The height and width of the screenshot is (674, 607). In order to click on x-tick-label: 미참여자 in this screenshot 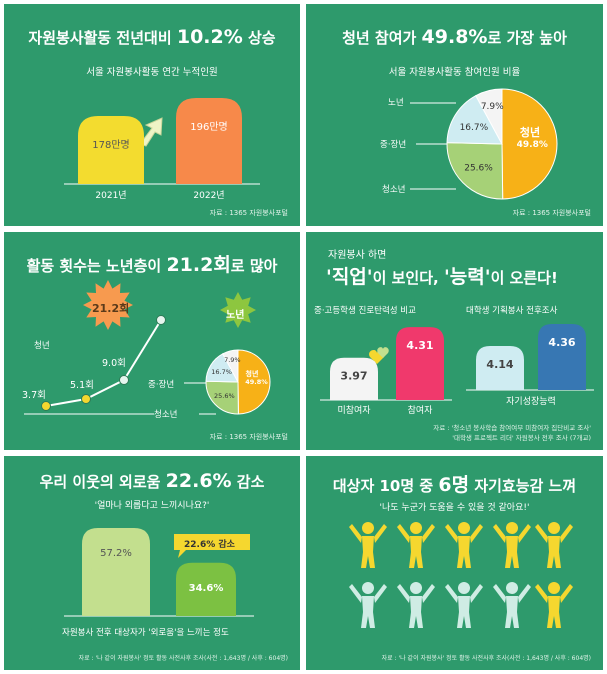, I will do `click(354, 410)`.